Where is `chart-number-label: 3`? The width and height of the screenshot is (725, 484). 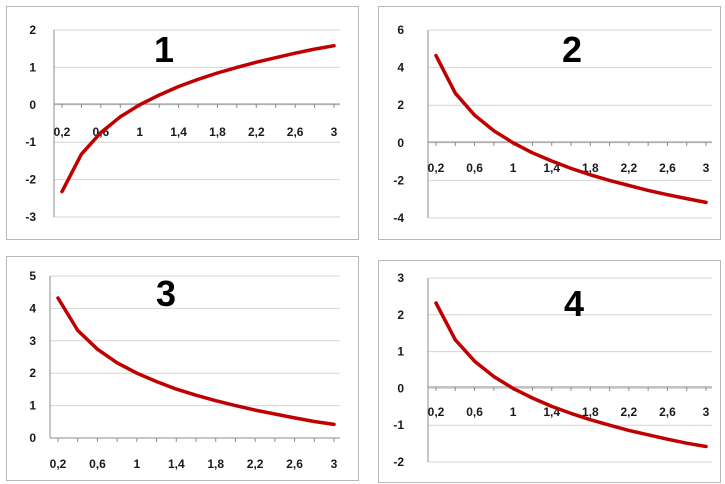
chart-number-label: 3 is located at coordinates (166, 293).